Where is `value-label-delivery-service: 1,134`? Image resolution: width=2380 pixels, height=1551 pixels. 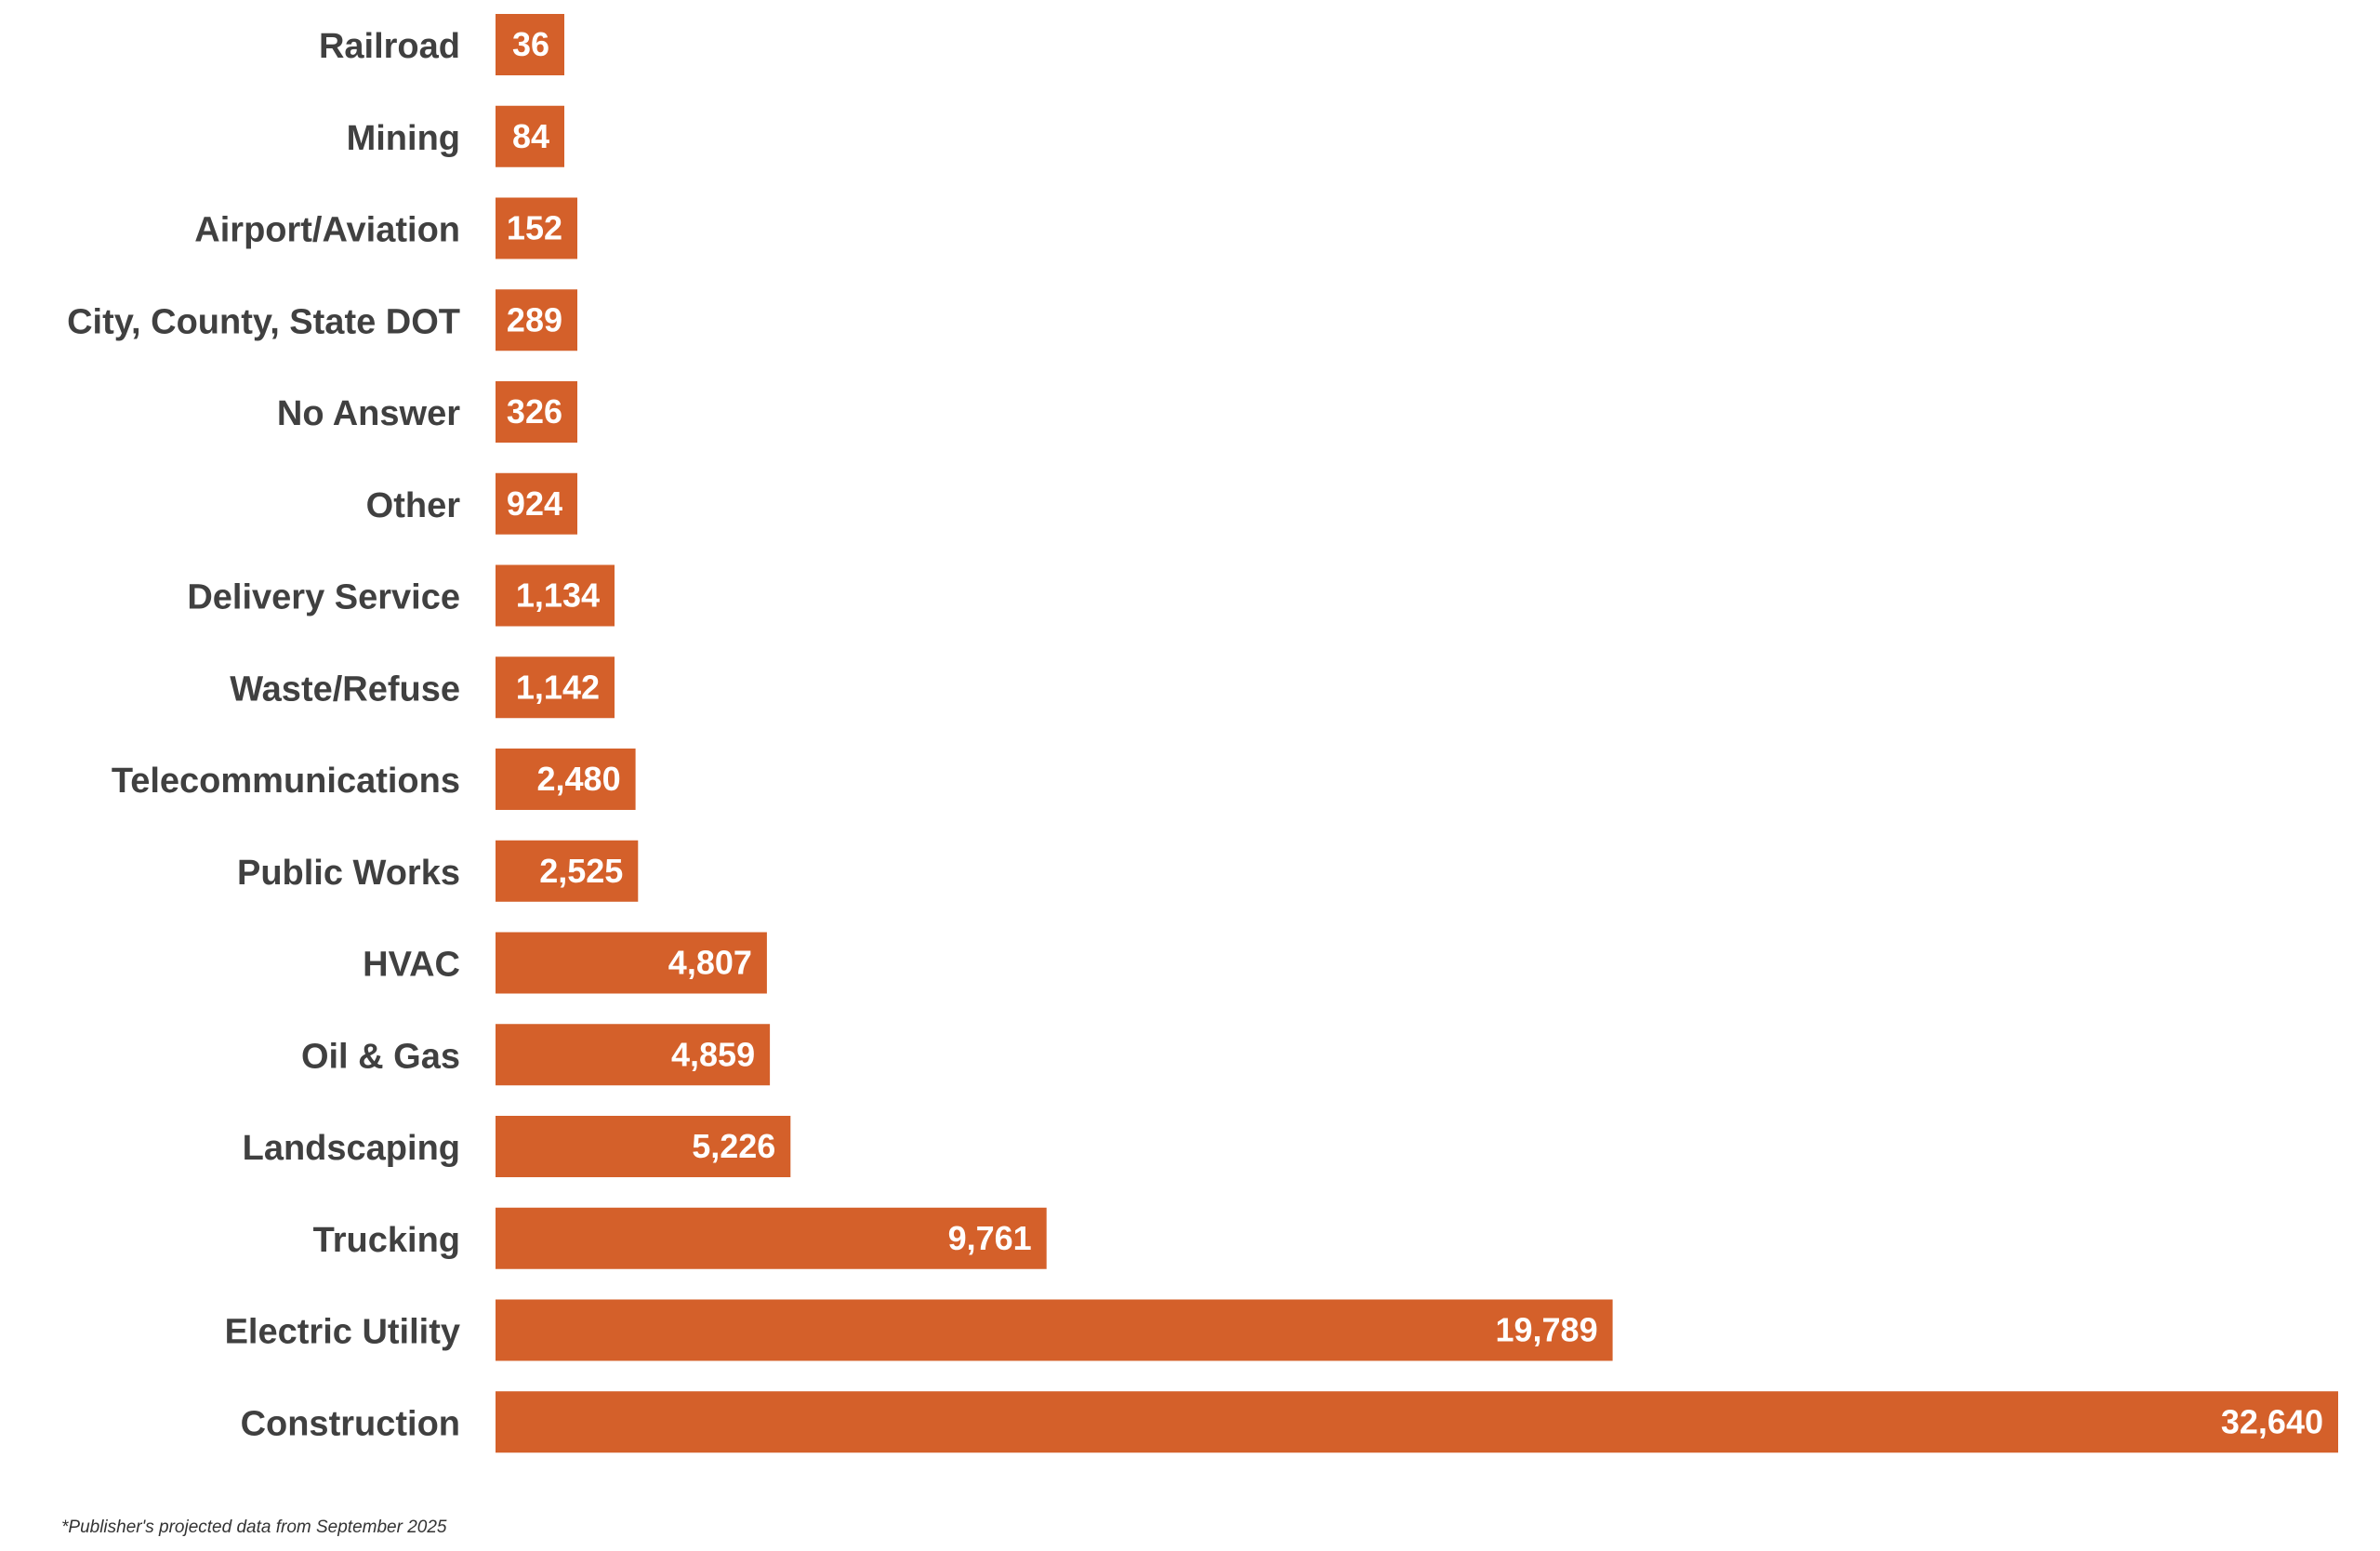
value-label-delivery-service: 1,134 is located at coordinates (558, 596).